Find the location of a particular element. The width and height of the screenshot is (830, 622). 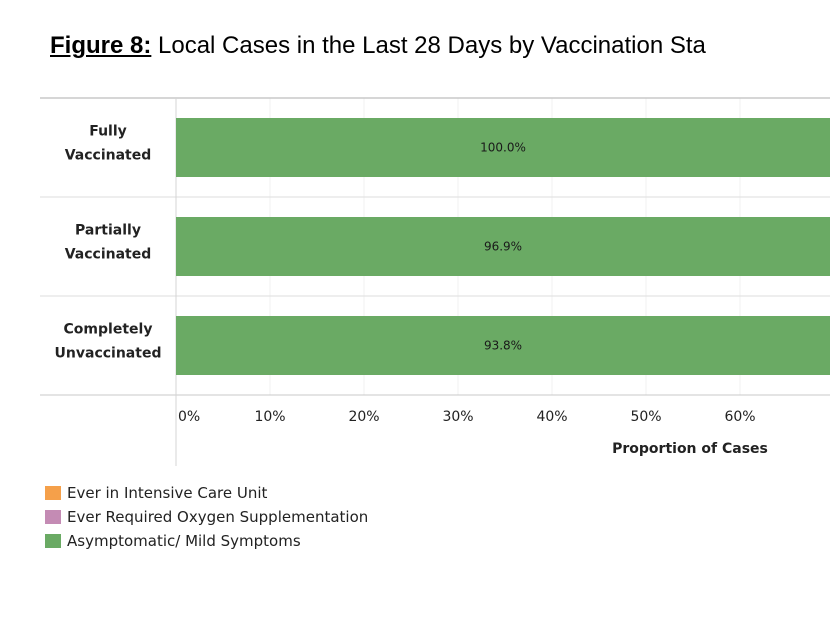

legend-item-mild: Asymptomatic/ Mild Symptoms is located at coordinates (206, 541).